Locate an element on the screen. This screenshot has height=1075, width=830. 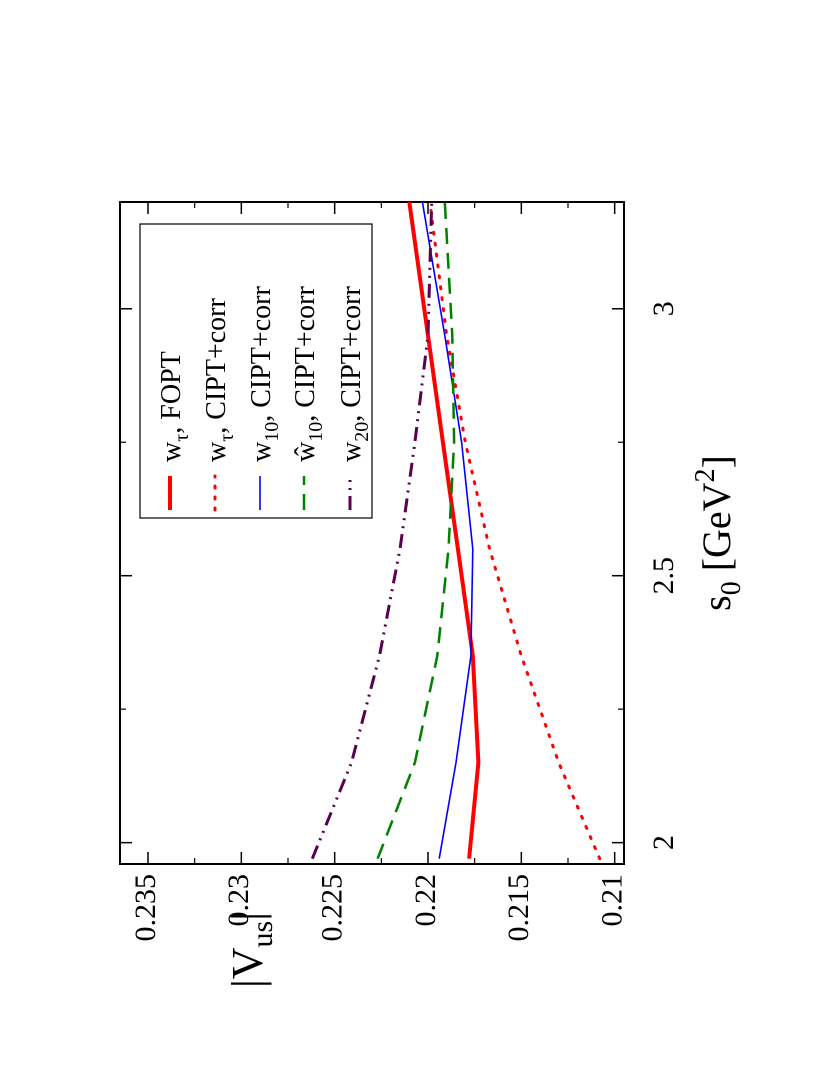
legend-box is located at coordinates (256, 371).